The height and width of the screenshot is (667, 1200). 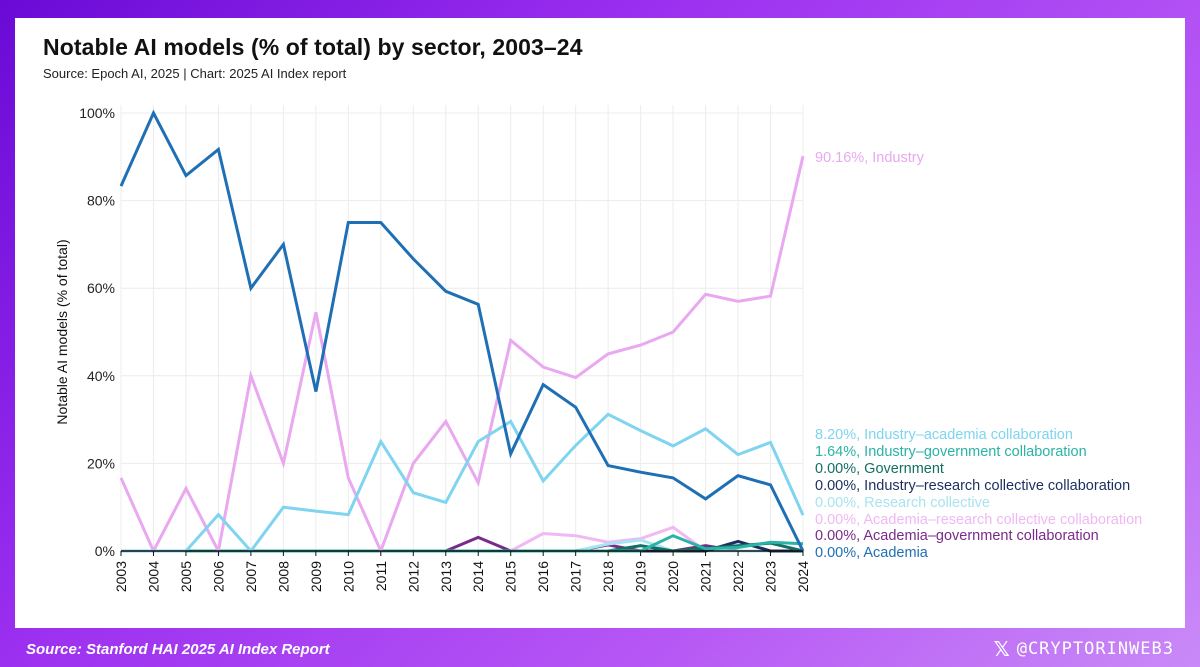 I want to click on y-tick-label: 40%, so click(x=101, y=376).